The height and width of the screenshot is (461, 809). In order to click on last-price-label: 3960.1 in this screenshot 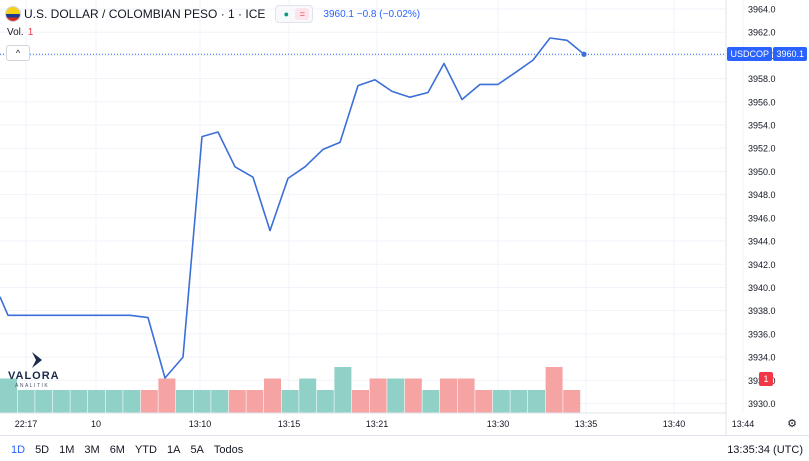, I will do `click(790, 54)`.